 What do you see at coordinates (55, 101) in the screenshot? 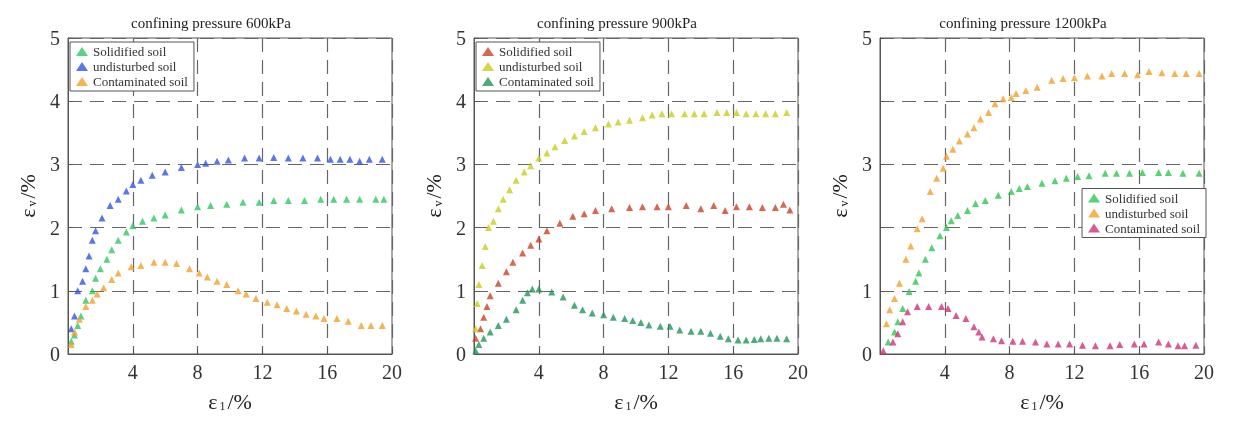
I see `y-tick-label: 4` at bounding box center [55, 101].